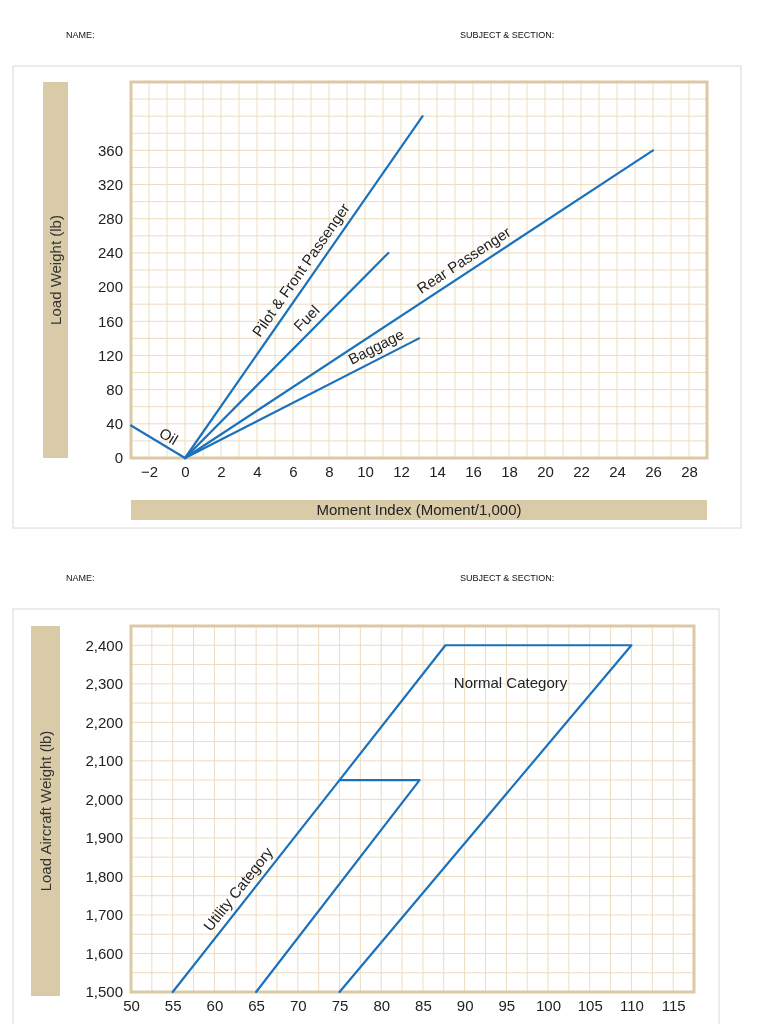 The width and height of the screenshot is (768, 1024). What do you see at coordinates (110, 287) in the screenshot?
I see `y-tick-label: 200` at bounding box center [110, 287].